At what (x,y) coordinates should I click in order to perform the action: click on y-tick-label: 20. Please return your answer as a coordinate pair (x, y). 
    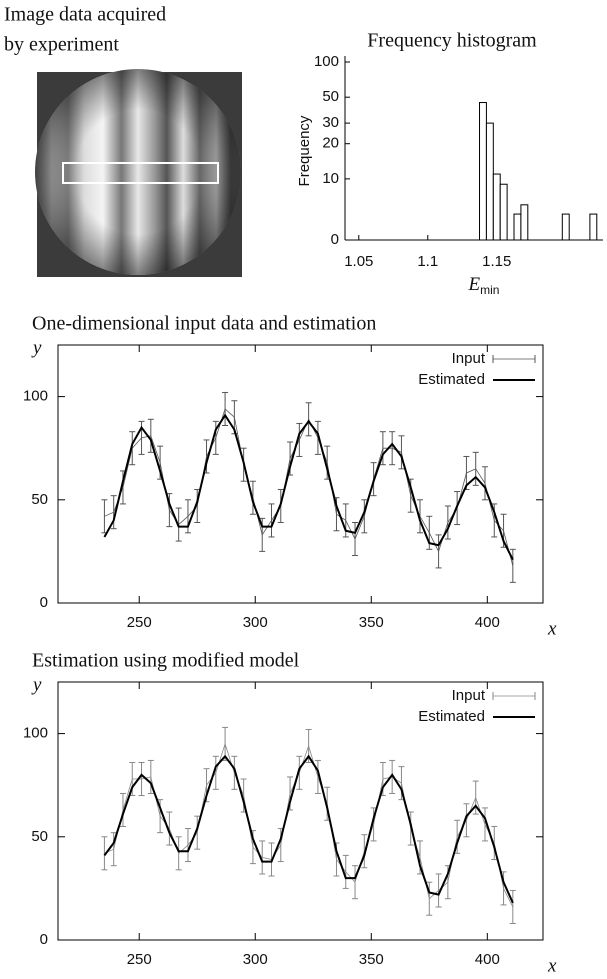
    Looking at the image, I should click on (330, 143).